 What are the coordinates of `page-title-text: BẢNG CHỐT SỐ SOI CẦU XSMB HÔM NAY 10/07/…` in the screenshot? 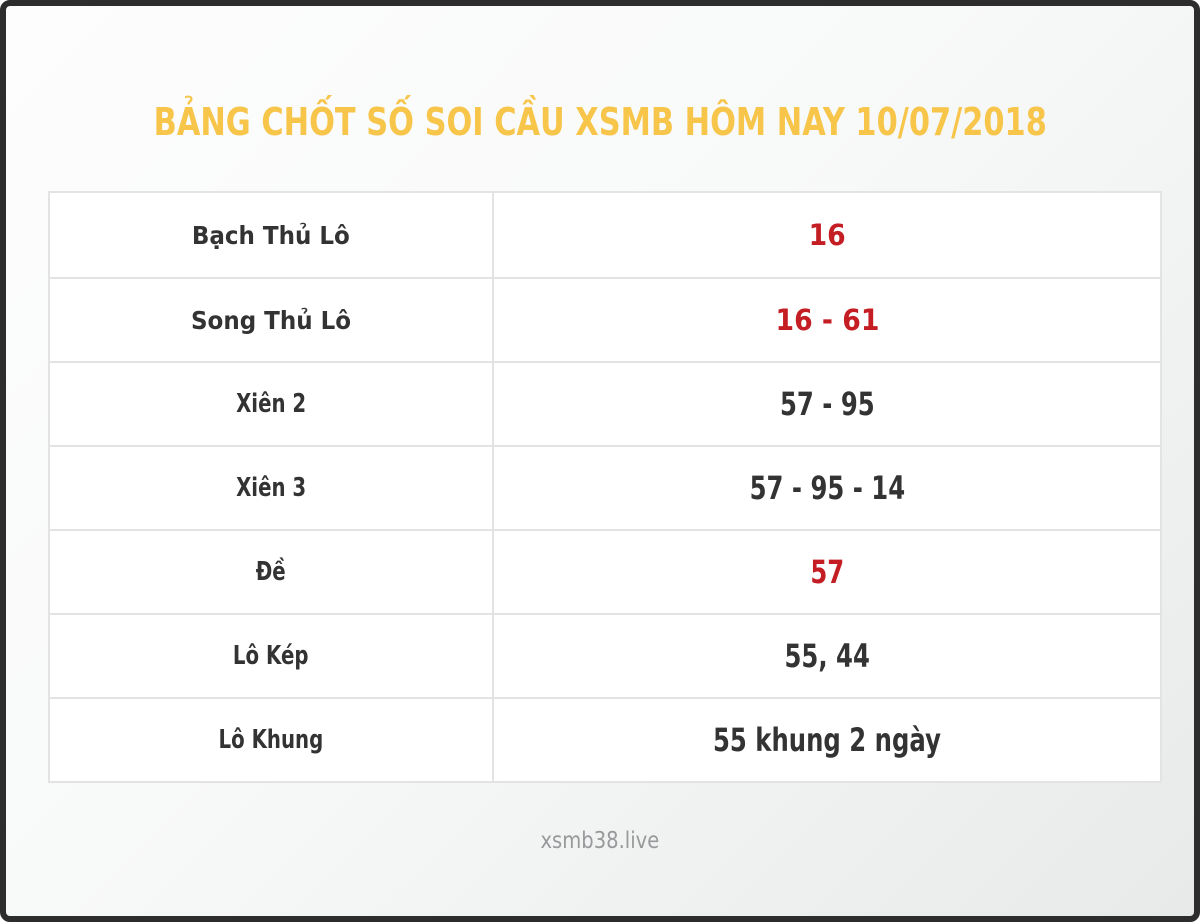 It's located at (600, 122).